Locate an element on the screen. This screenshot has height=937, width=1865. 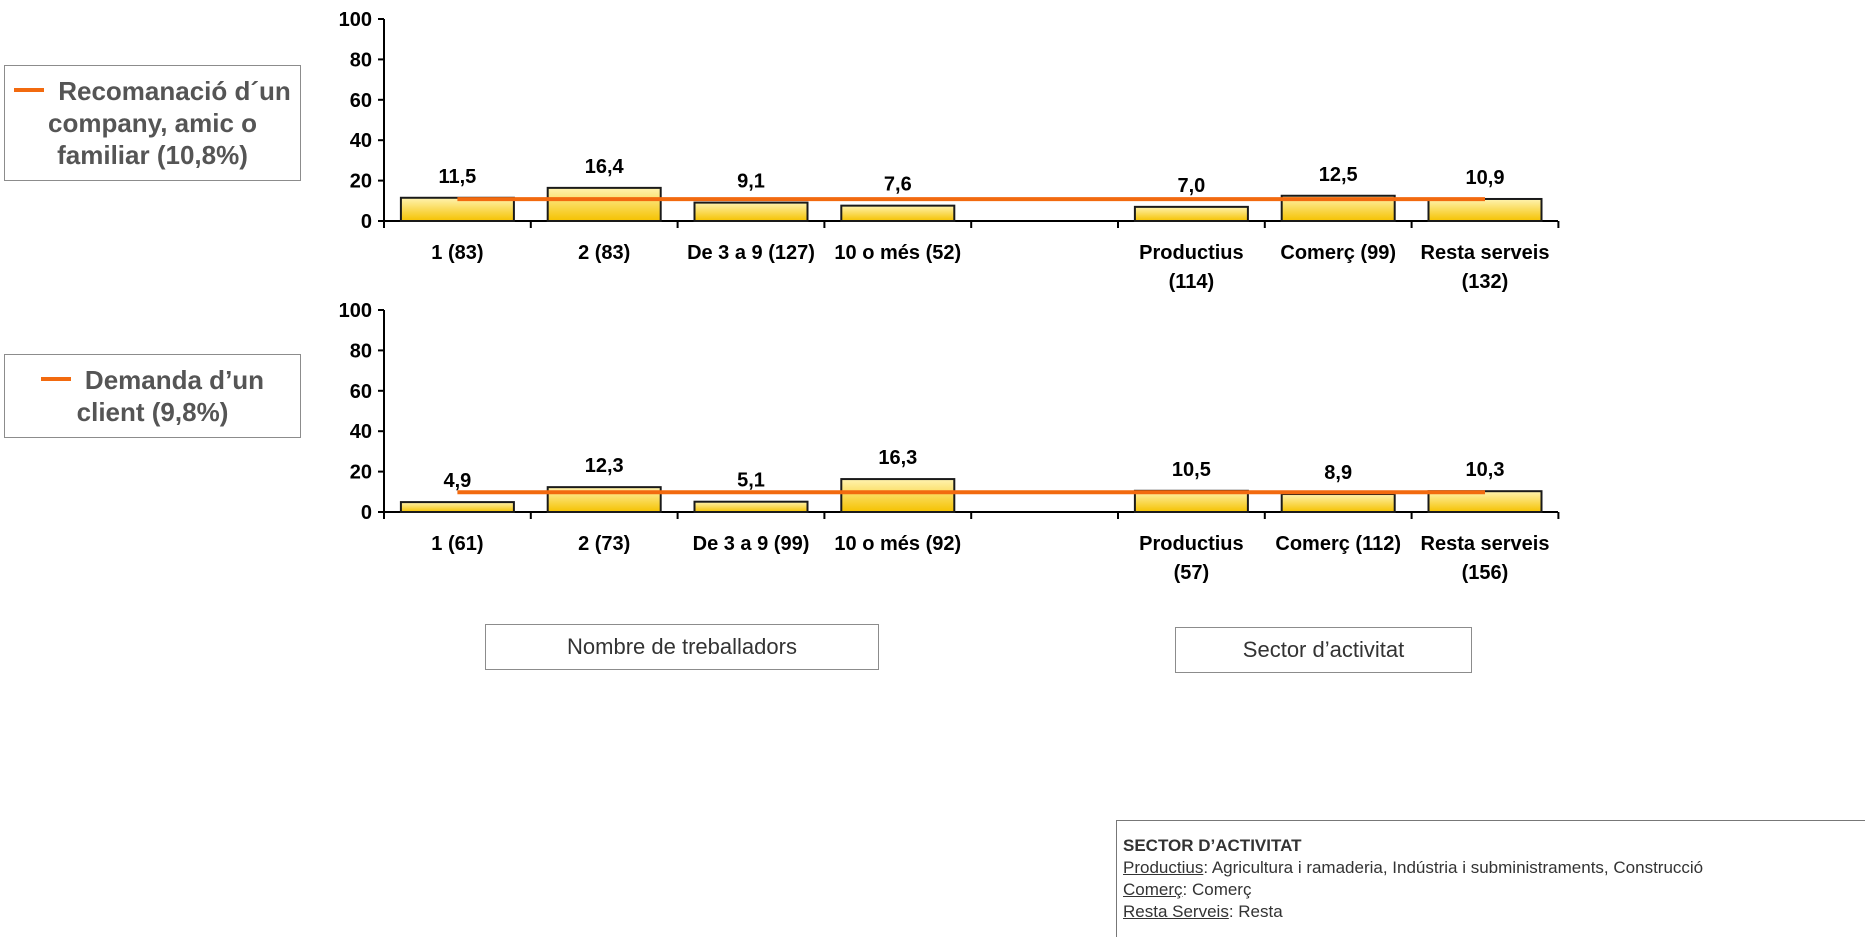
note-title: SECTOR D’ACTIVITAT is located at coordinates (1212, 845).